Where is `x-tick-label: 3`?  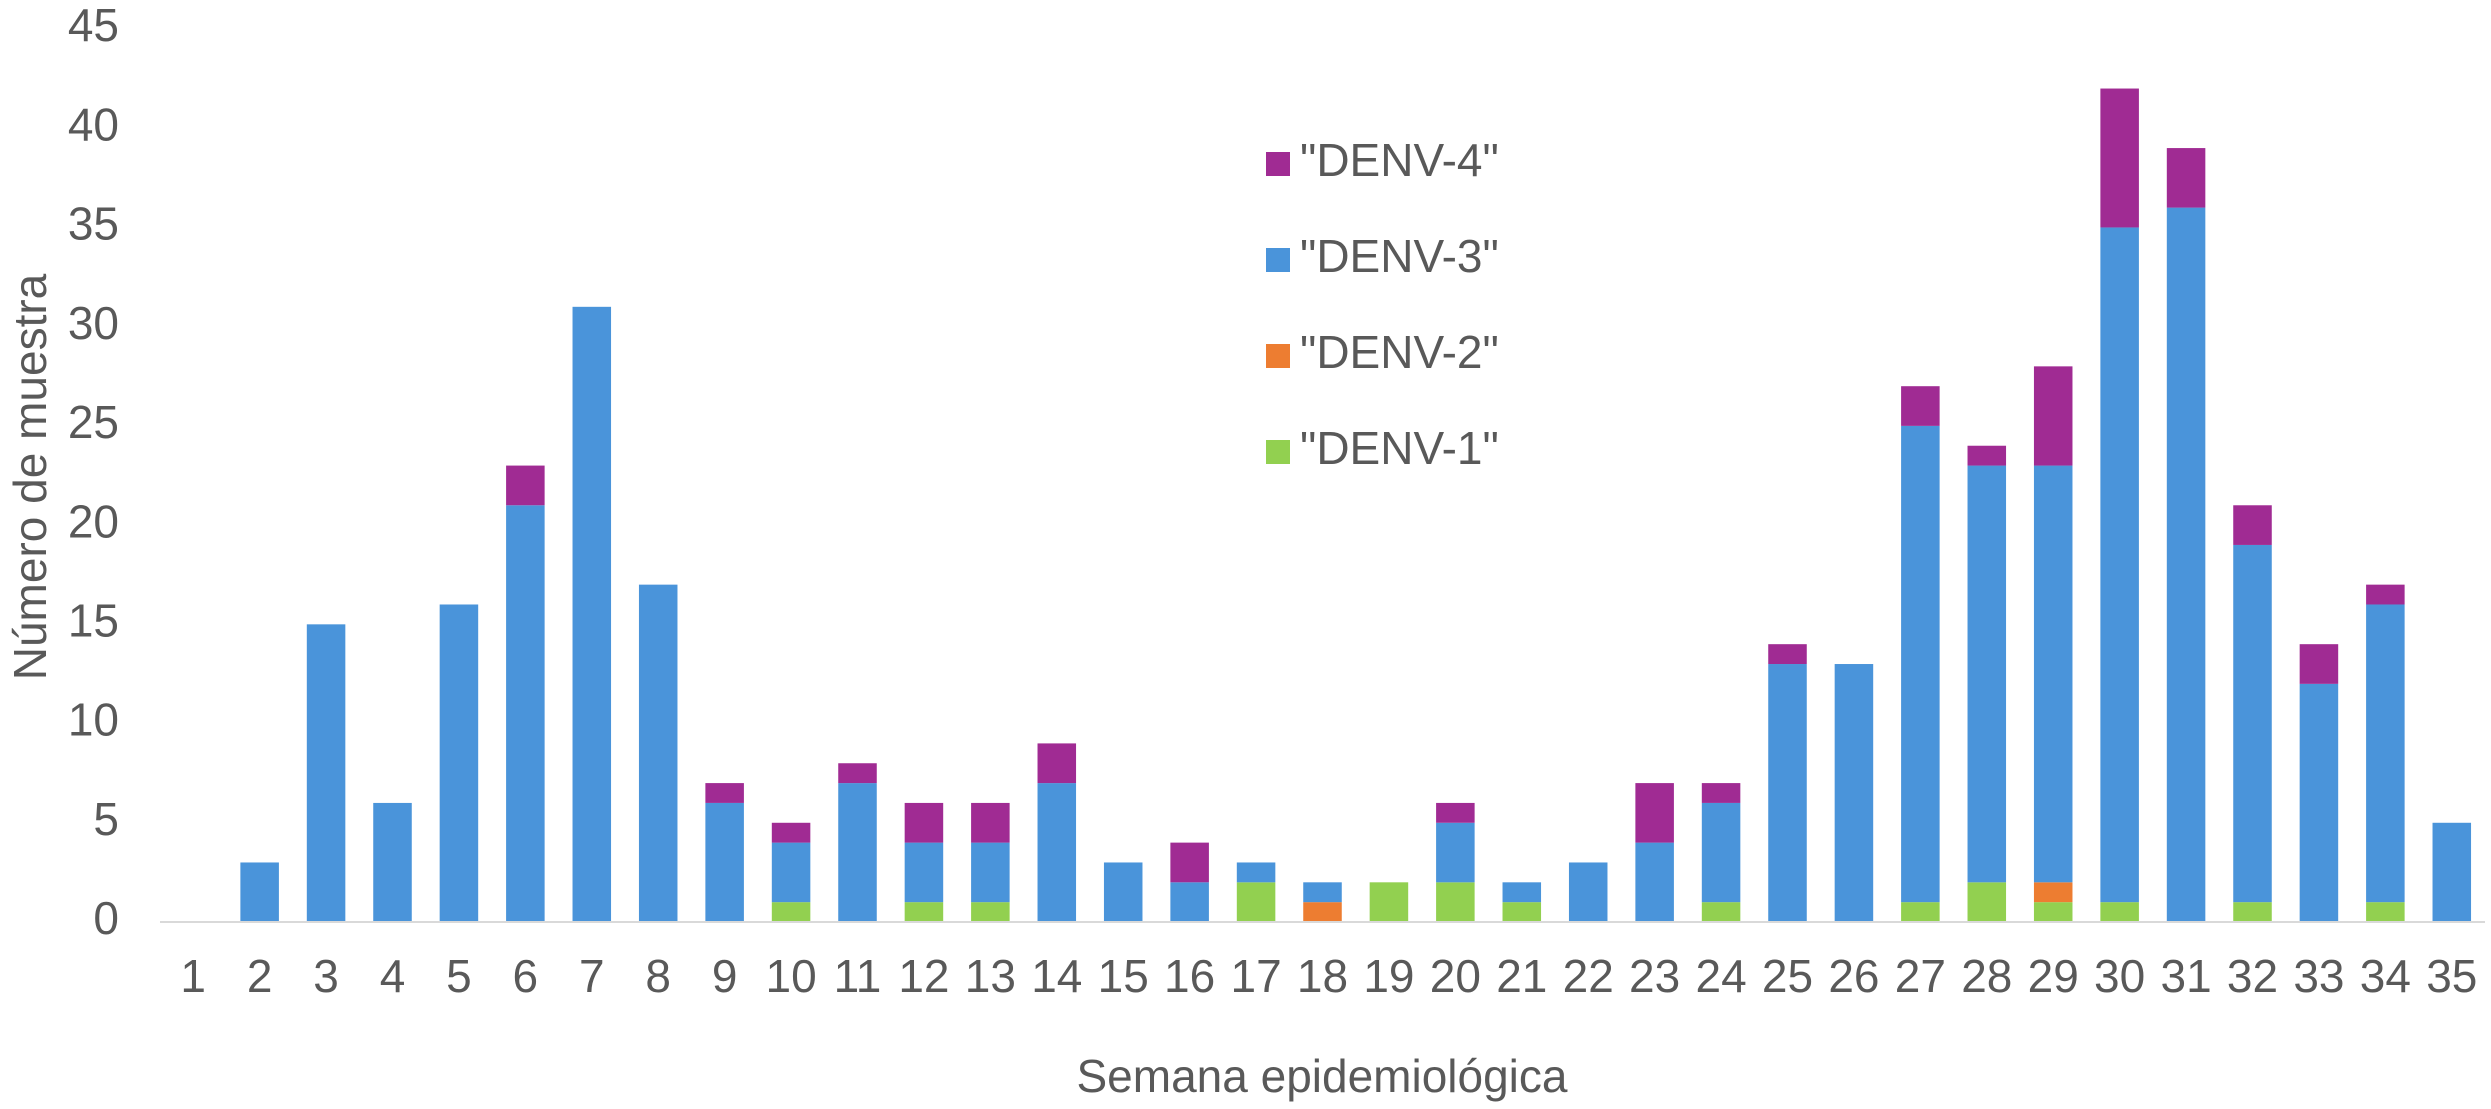 x-tick-label: 3 is located at coordinates (326, 976).